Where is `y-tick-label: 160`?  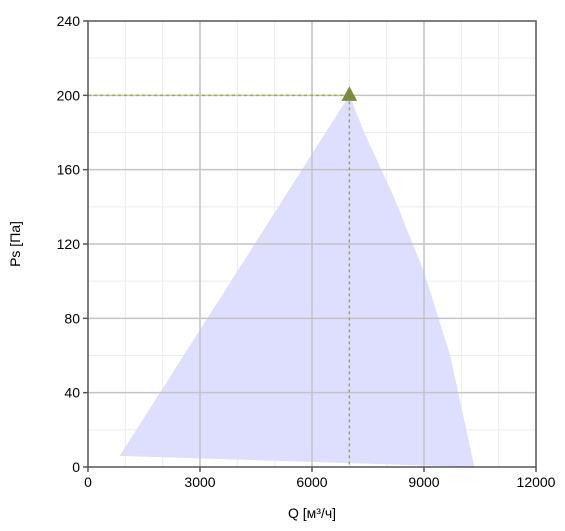 y-tick-label: 160 is located at coordinates (69, 170).